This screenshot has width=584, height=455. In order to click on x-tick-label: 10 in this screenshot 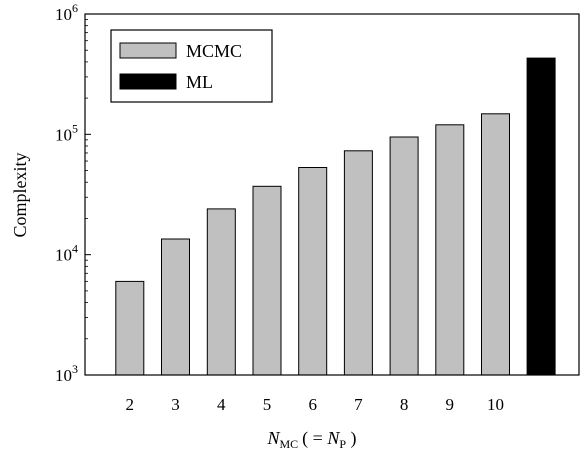, I will do `click(495, 404)`.